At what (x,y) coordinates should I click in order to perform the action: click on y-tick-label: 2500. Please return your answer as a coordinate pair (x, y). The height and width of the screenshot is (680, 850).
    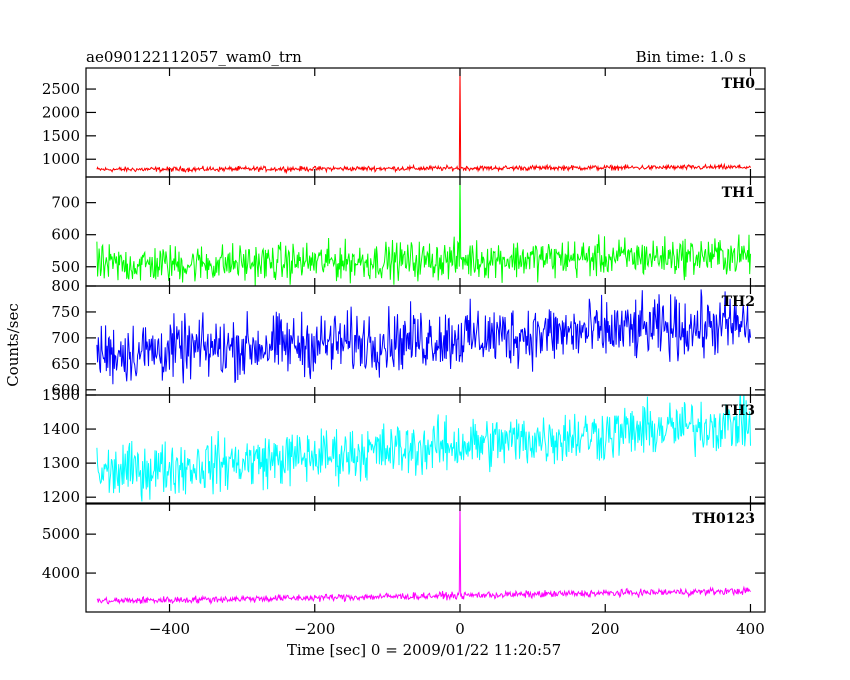
    Looking at the image, I should click on (61, 89).